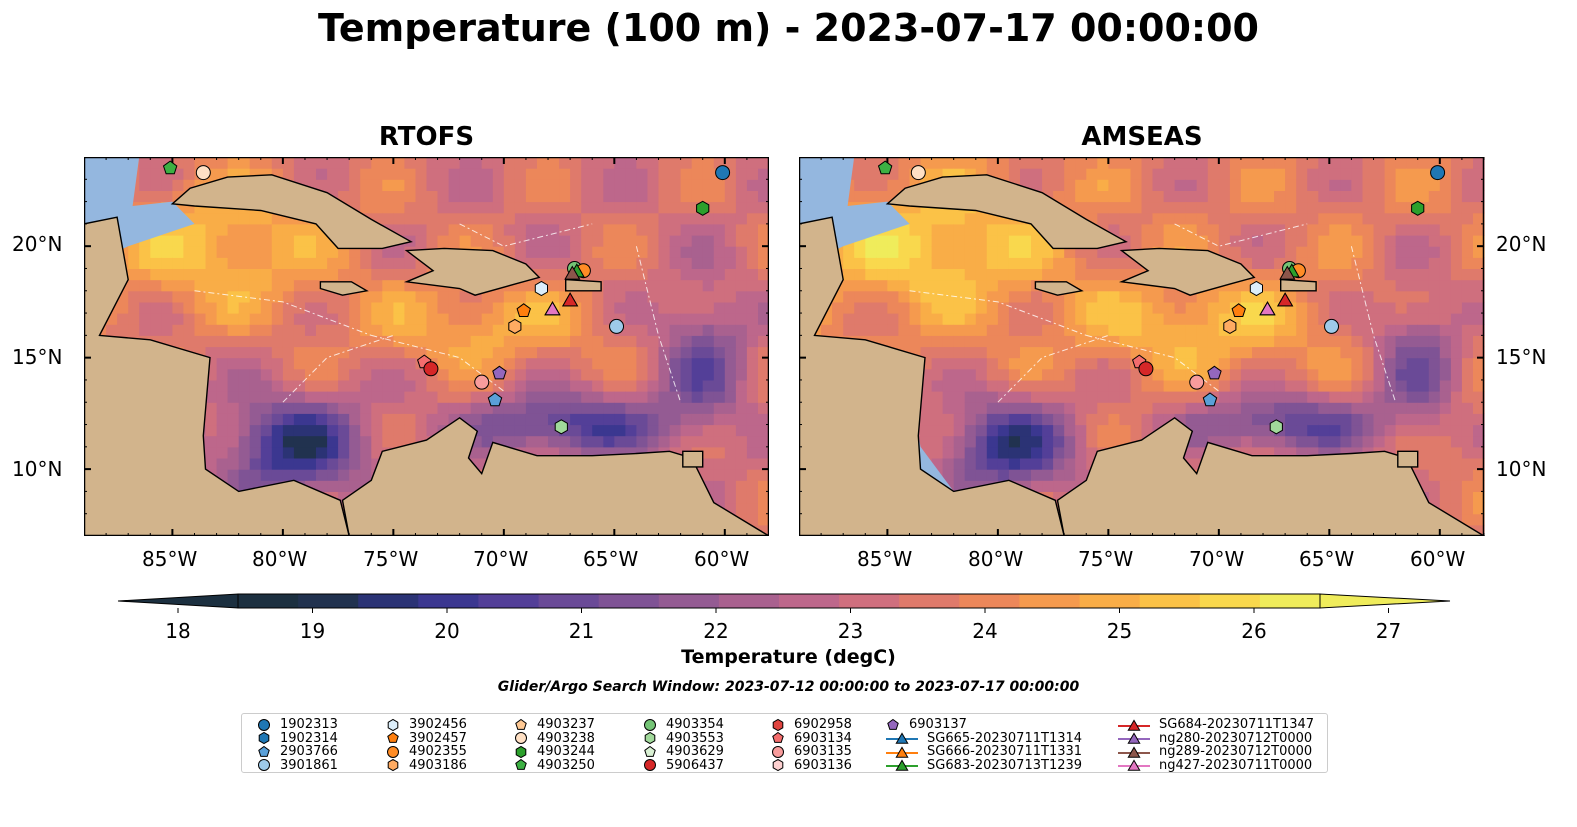 Image resolution: width=1577 pixels, height=827 pixels. I want to click on legend-label: 4903629, so click(695, 751).